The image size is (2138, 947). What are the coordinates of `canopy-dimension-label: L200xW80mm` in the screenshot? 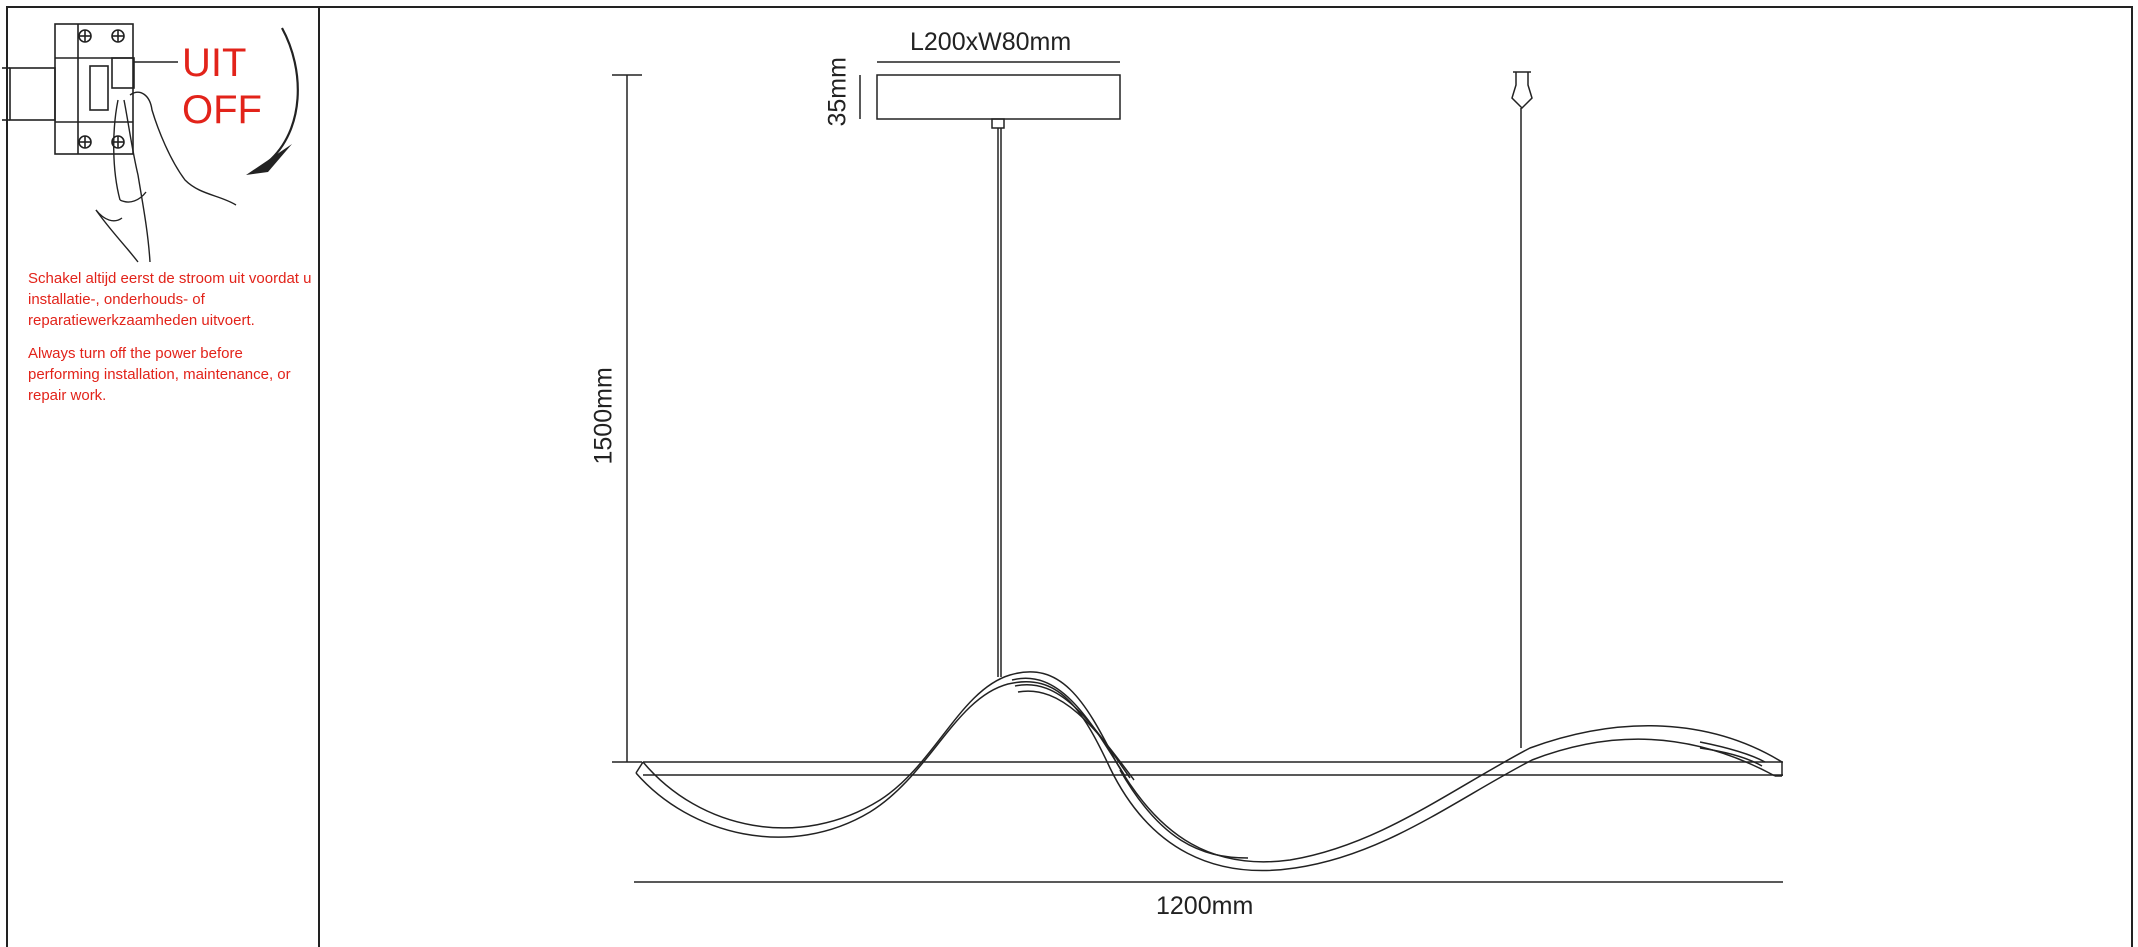 It's located at (991, 42).